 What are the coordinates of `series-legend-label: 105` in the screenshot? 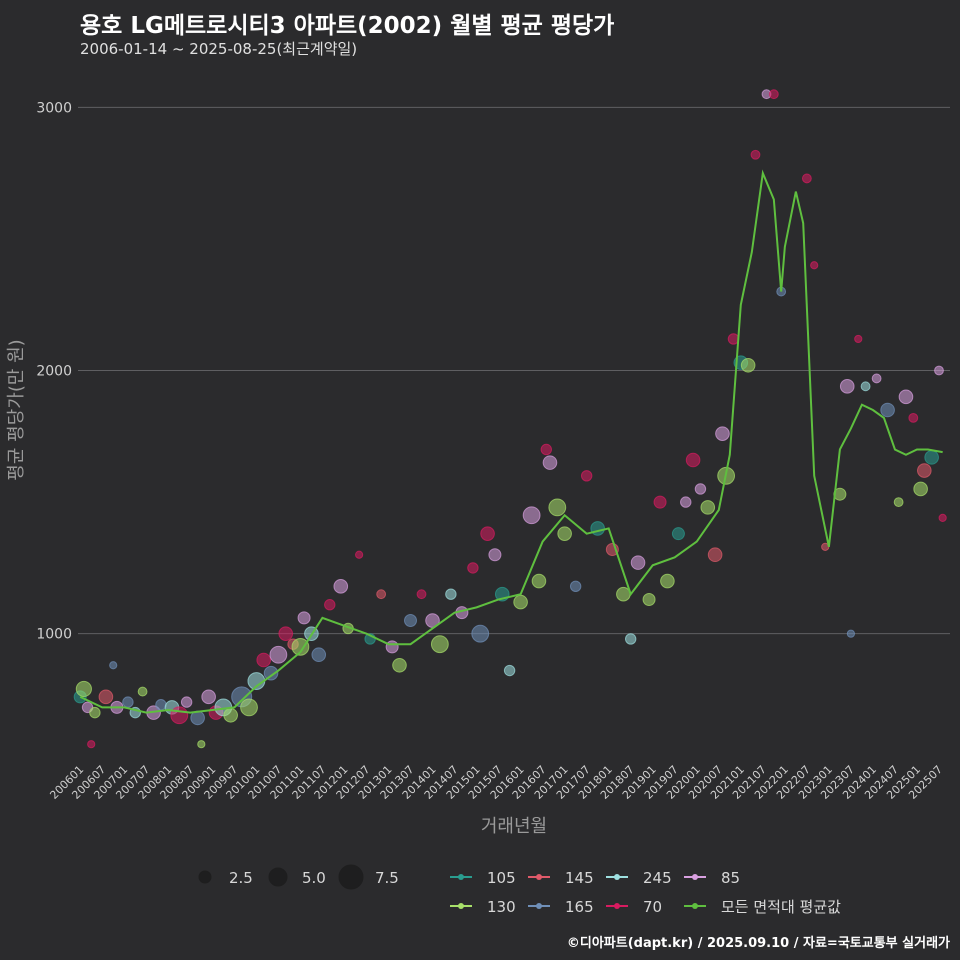 It's located at (501, 878).